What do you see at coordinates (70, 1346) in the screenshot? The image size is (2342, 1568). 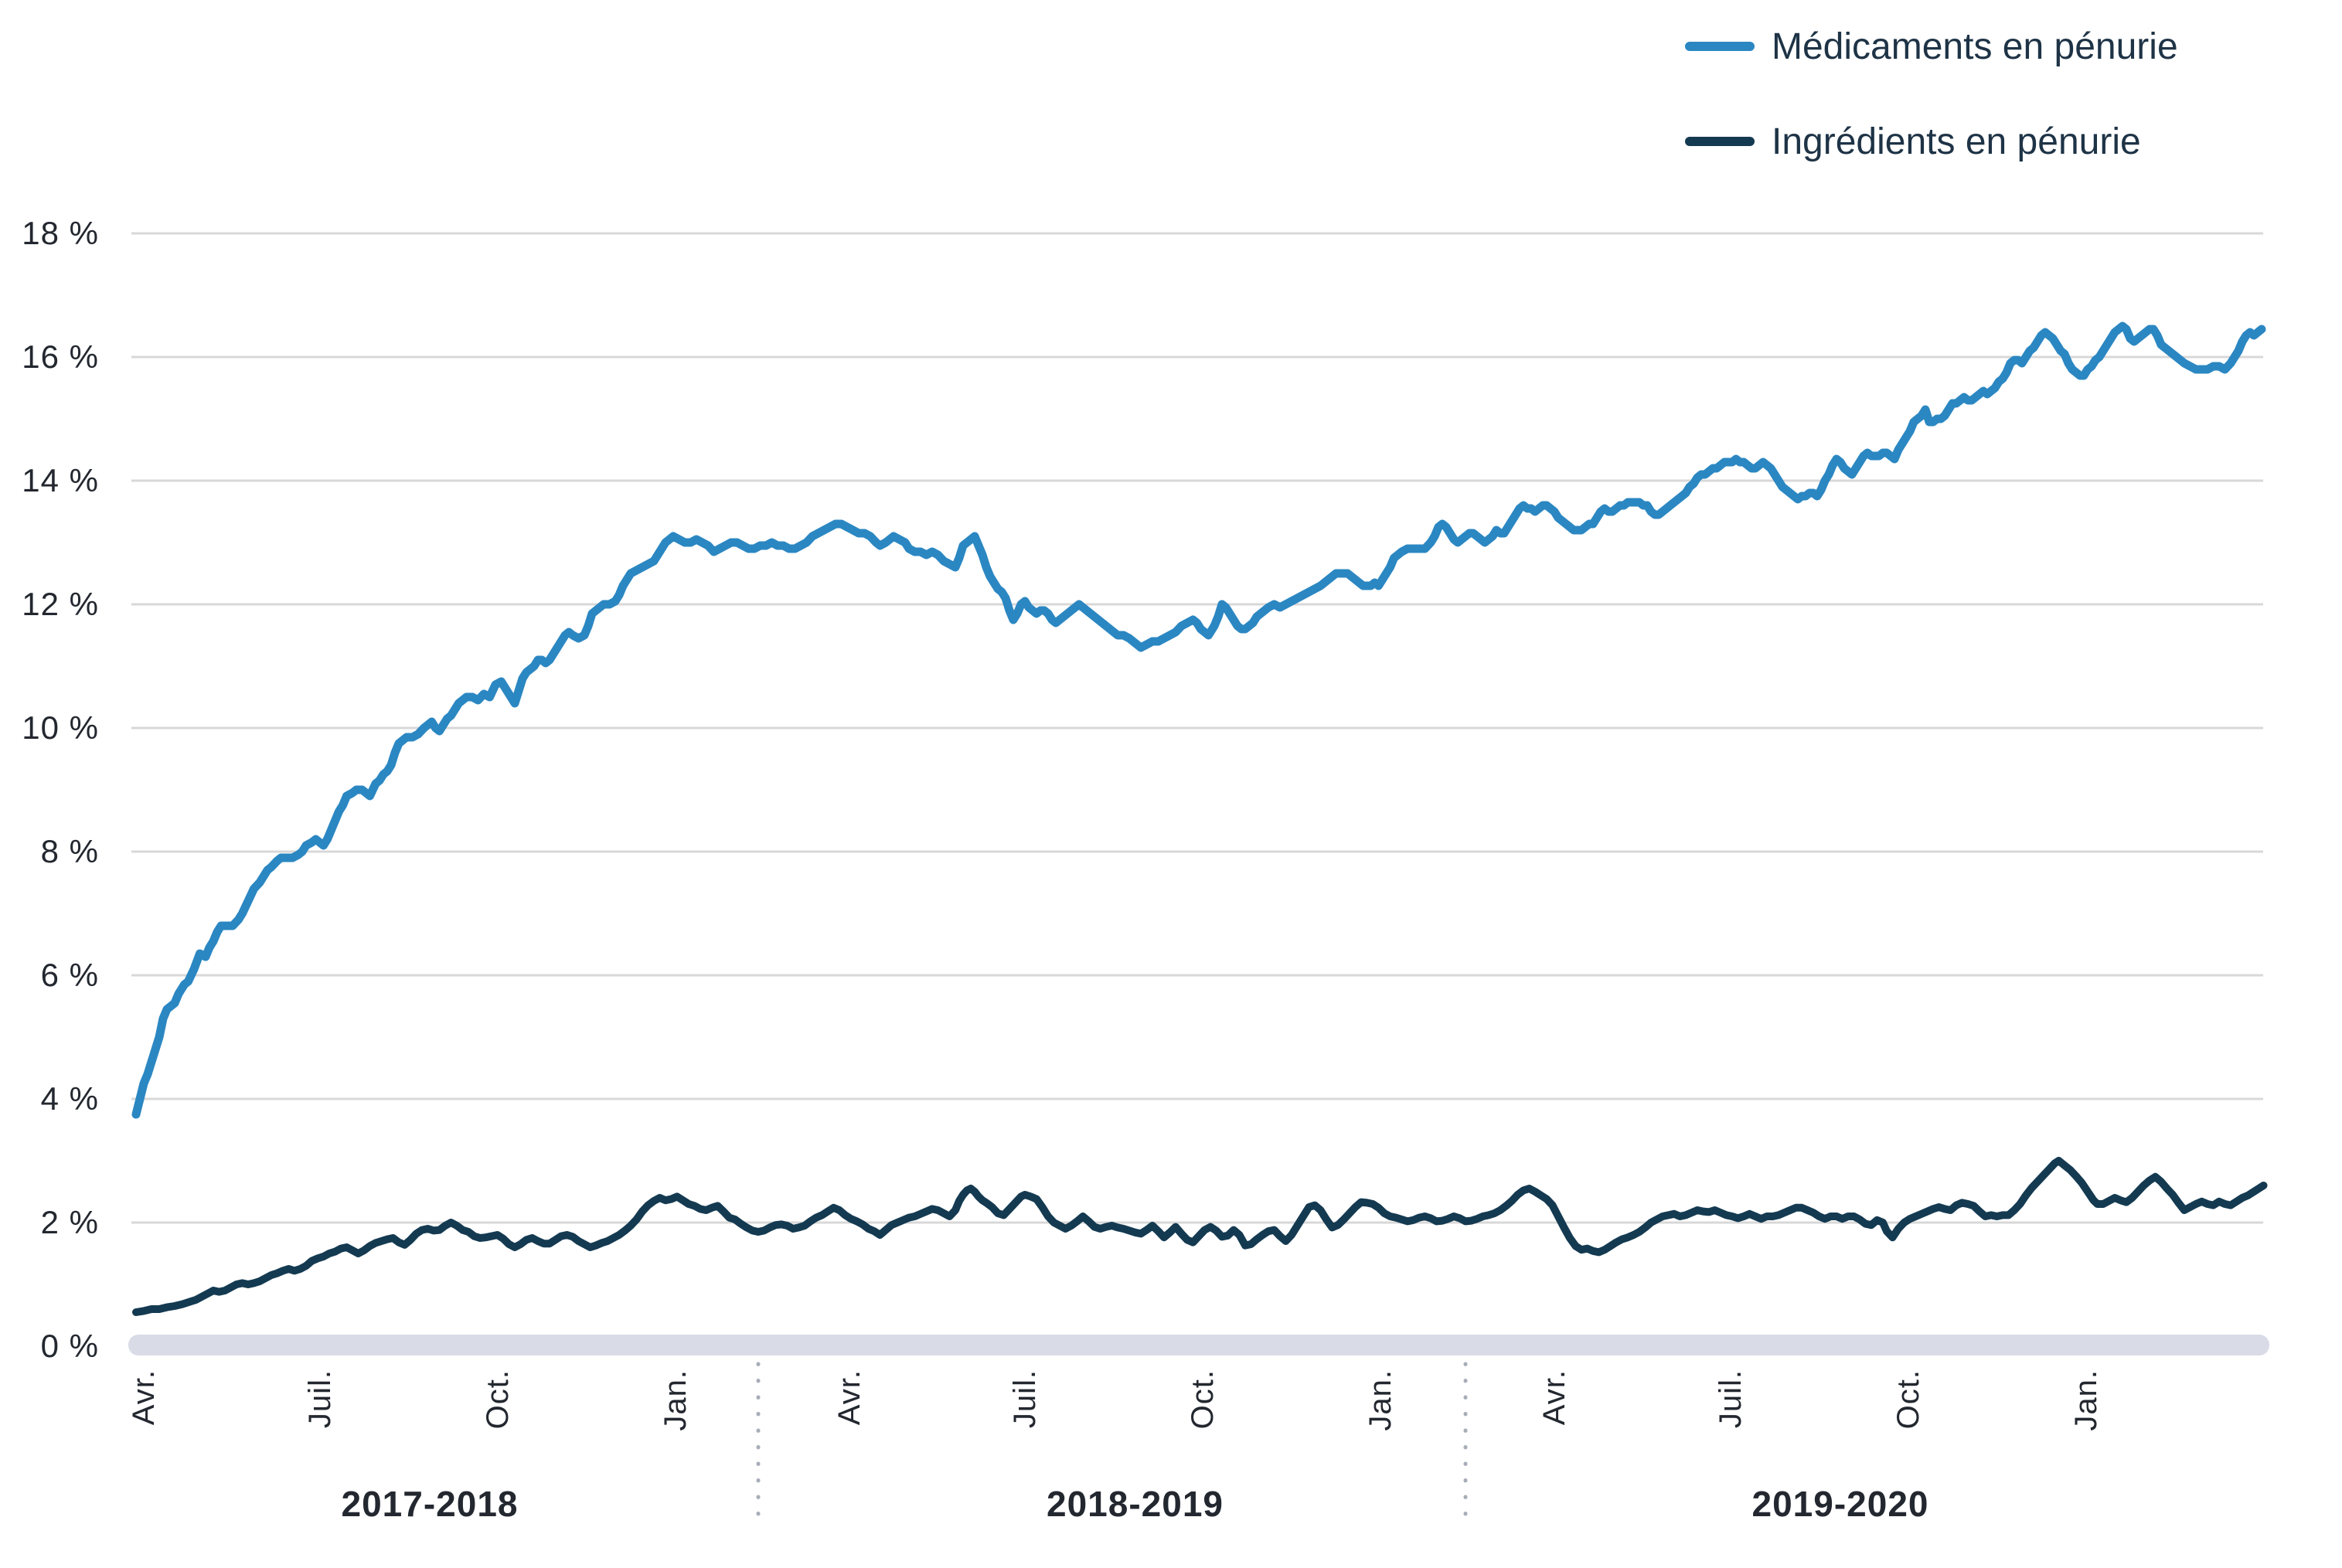 I see `y-axis-tick-label: 0 %` at bounding box center [70, 1346].